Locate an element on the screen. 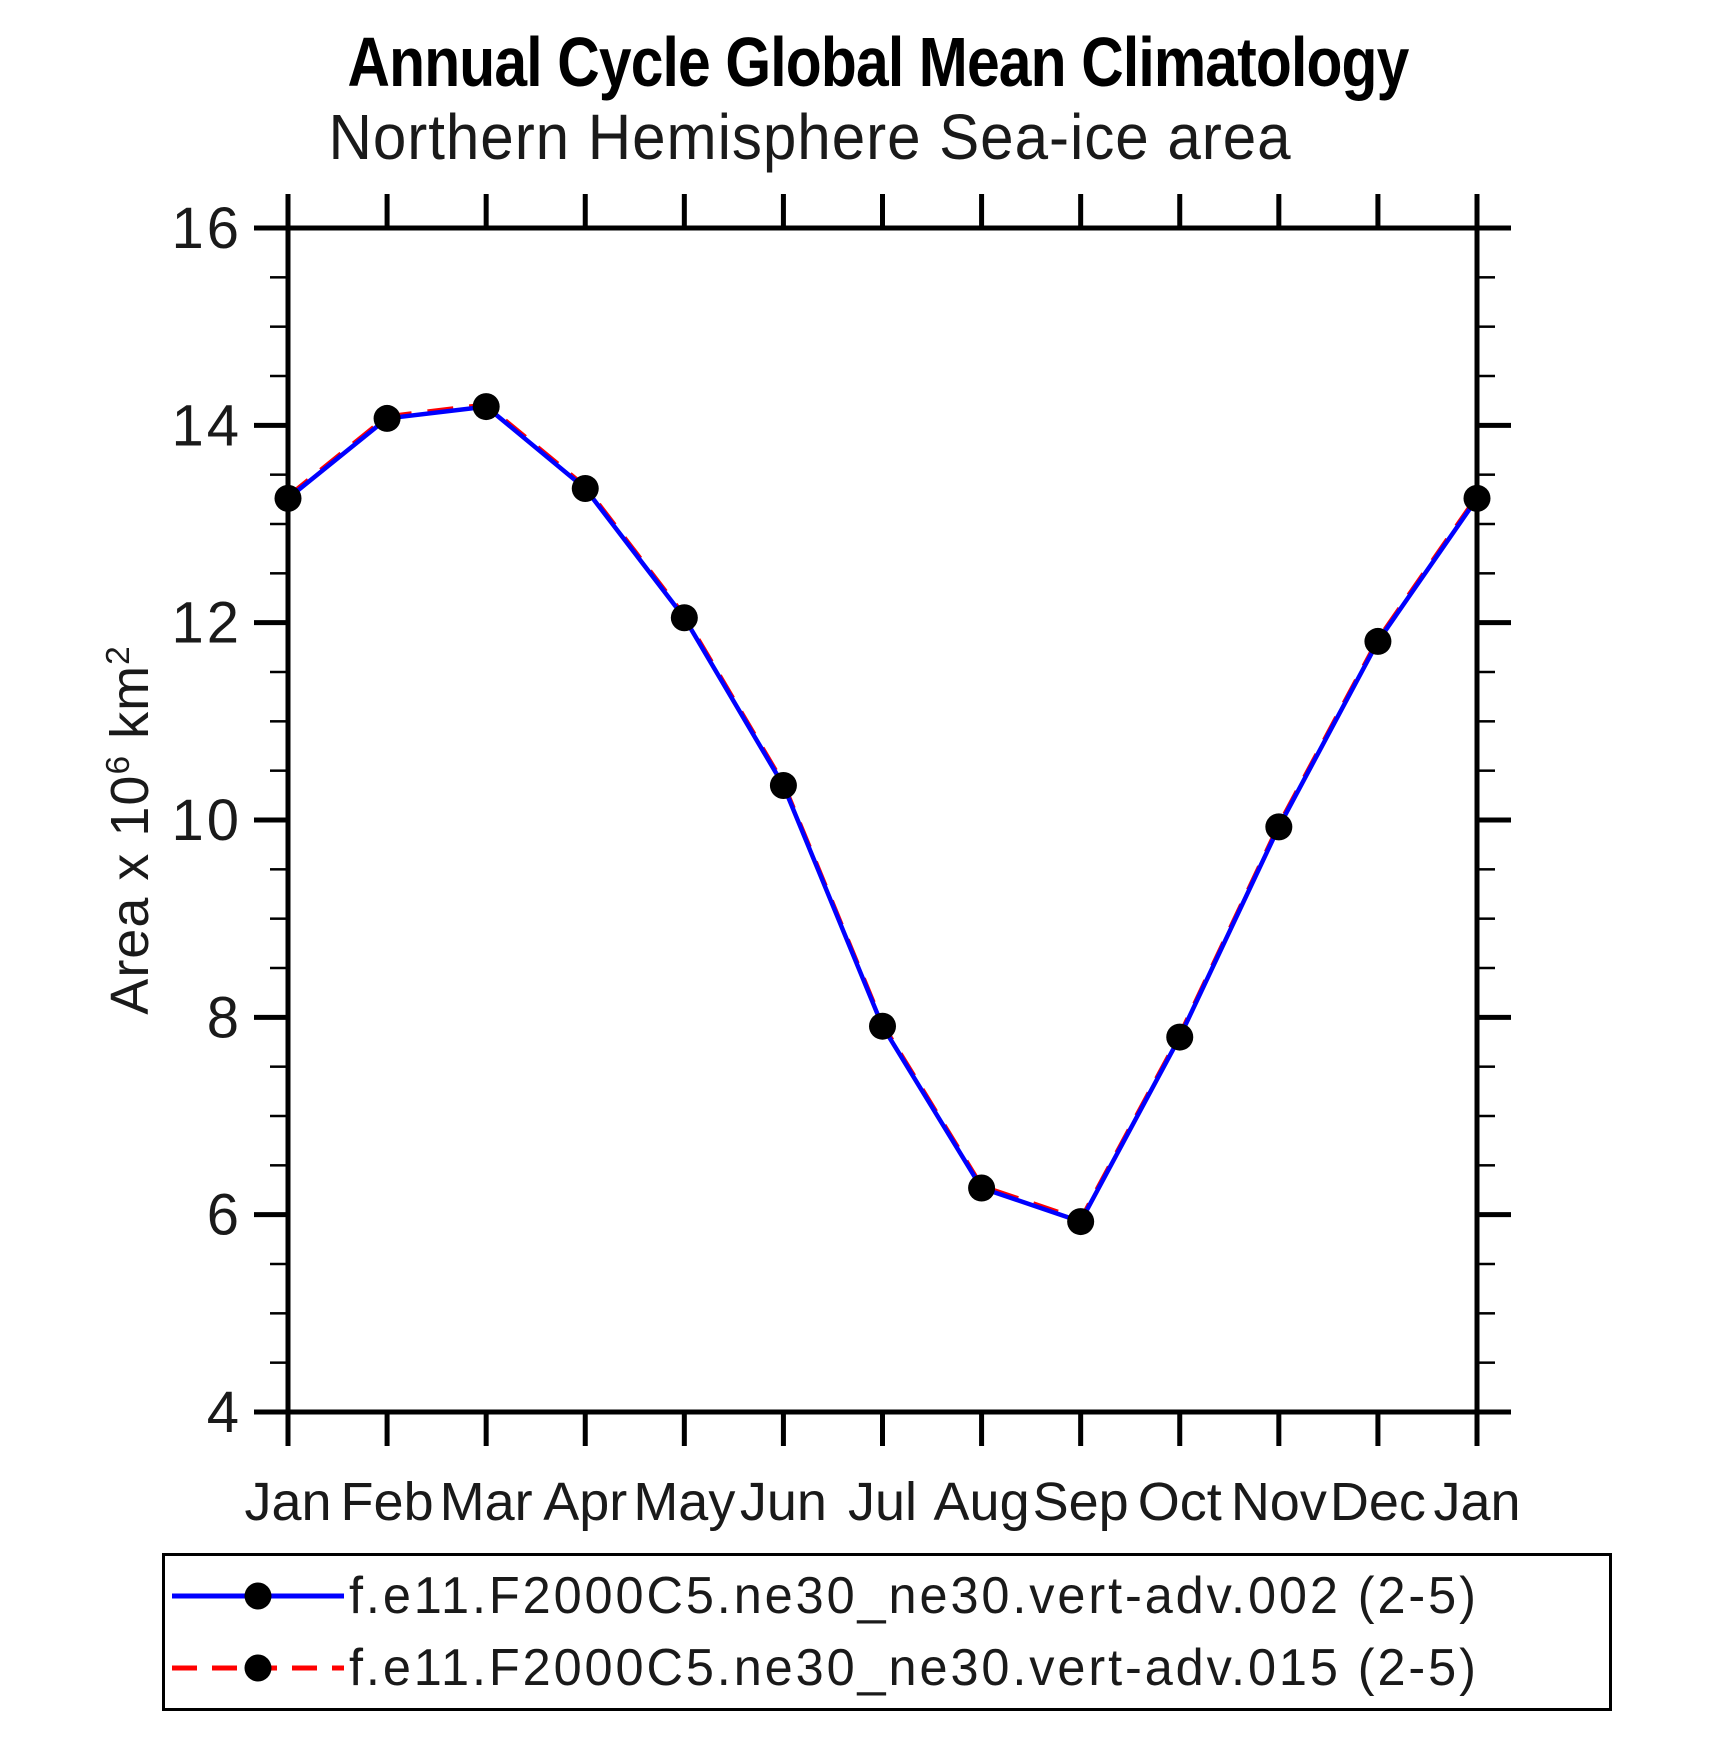  legend-sample-red-dashed-line is located at coordinates (258, 1668).